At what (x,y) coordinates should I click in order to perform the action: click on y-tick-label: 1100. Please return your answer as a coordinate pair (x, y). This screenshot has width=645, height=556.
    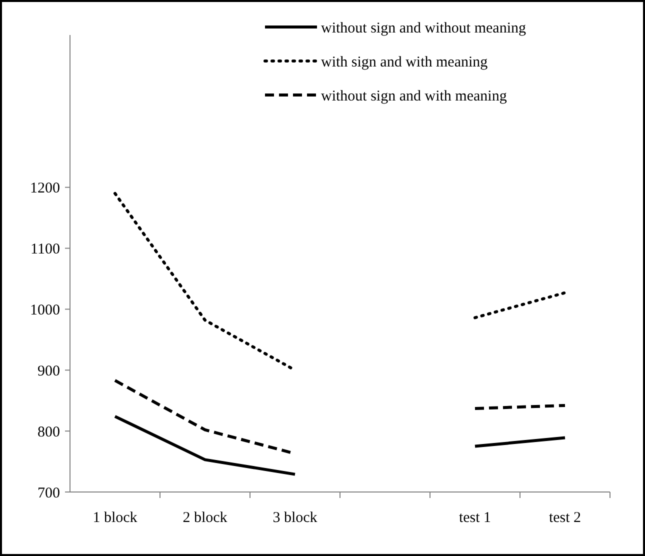
    Looking at the image, I should click on (45, 250).